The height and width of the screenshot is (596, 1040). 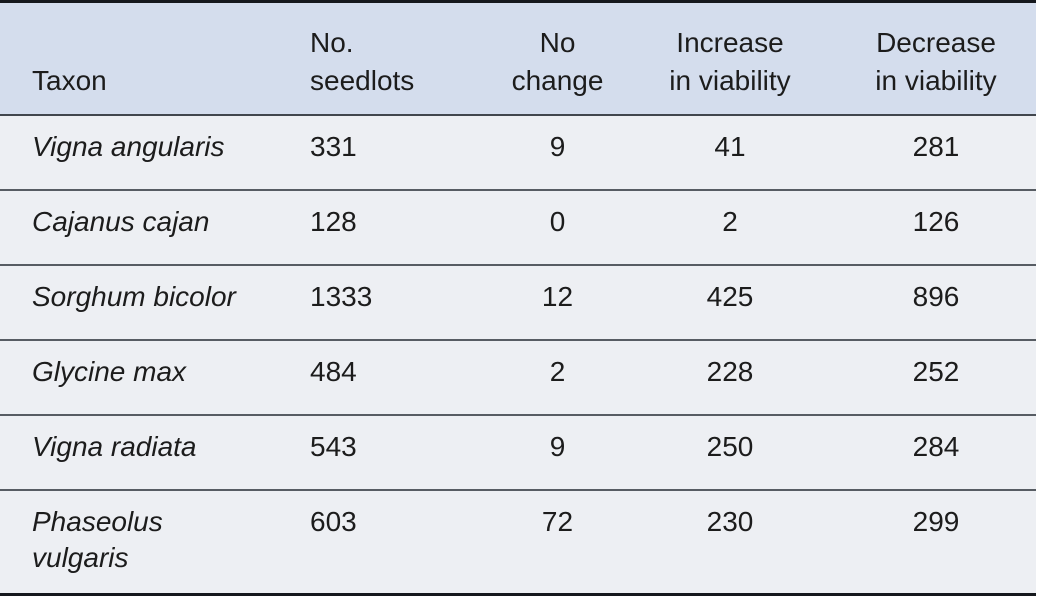 I want to click on cell-no-change: 72, so click(x=557, y=521).